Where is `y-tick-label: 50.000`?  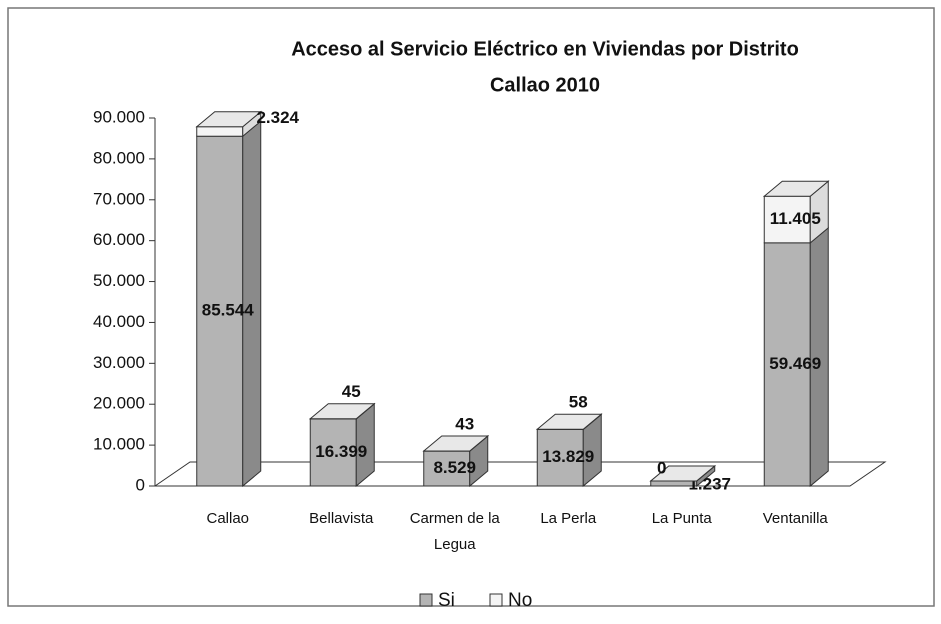 y-tick-label: 50.000 is located at coordinates (119, 280).